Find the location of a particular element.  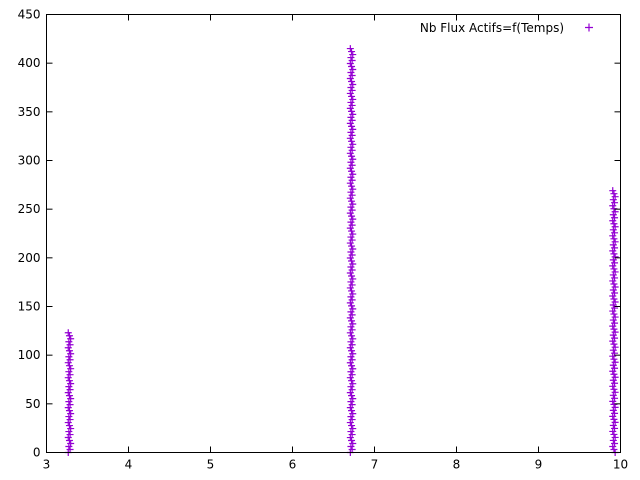

x-tick-label: 7 is located at coordinates (375, 465).